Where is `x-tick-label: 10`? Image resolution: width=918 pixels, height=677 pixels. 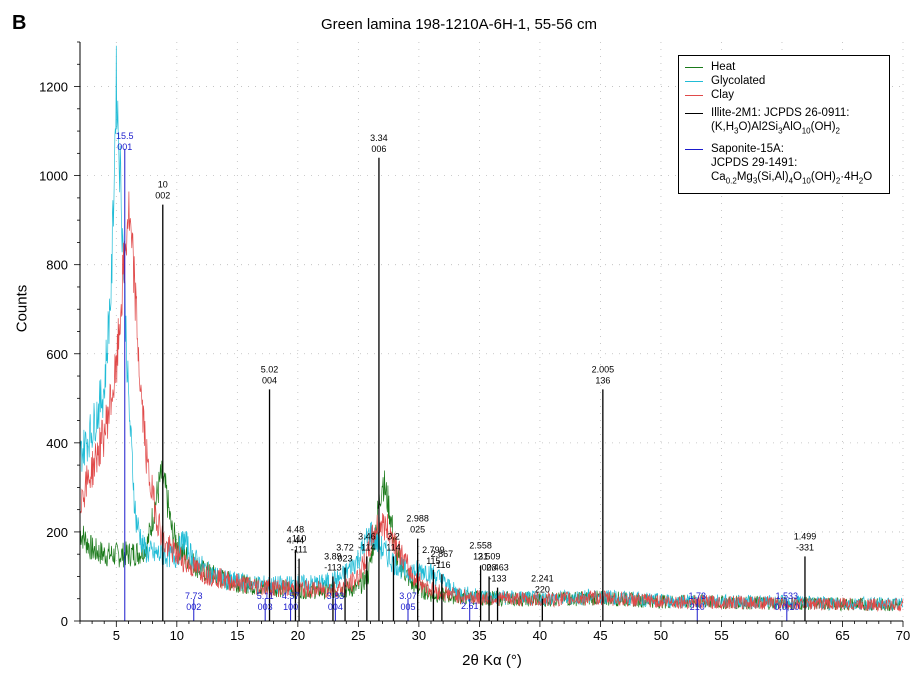
x-tick-label: 10 is located at coordinates (177, 635).